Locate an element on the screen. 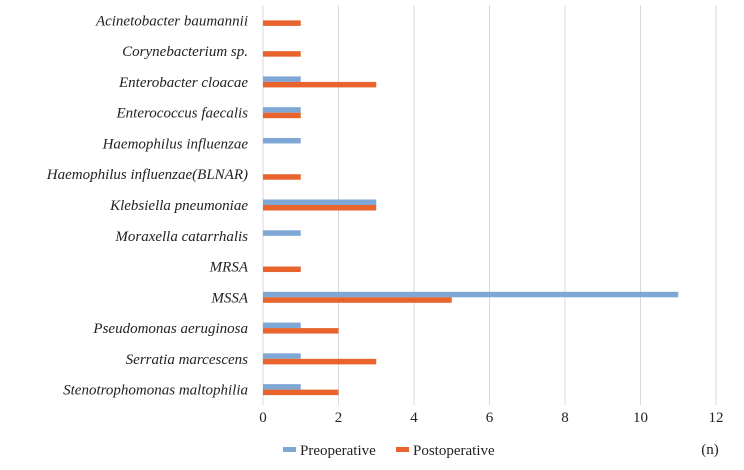 Image resolution: width=744 pixels, height=470 pixels. x-tick-label-3: 6 is located at coordinates (490, 418).